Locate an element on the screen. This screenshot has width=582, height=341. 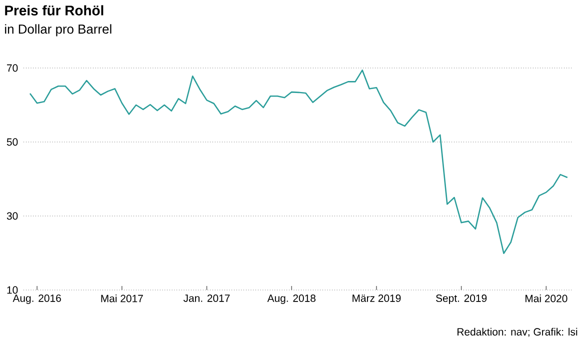
x-tick-label: Aug. 2016 is located at coordinates (36, 299).